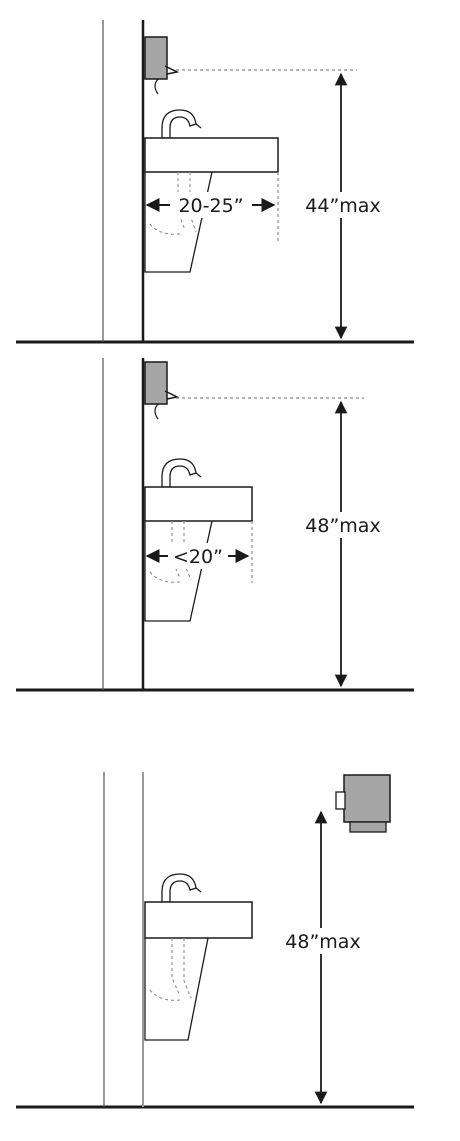  What do you see at coordinates (342, 206) in the screenshot?
I see `height-label: 44”max` at bounding box center [342, 206].